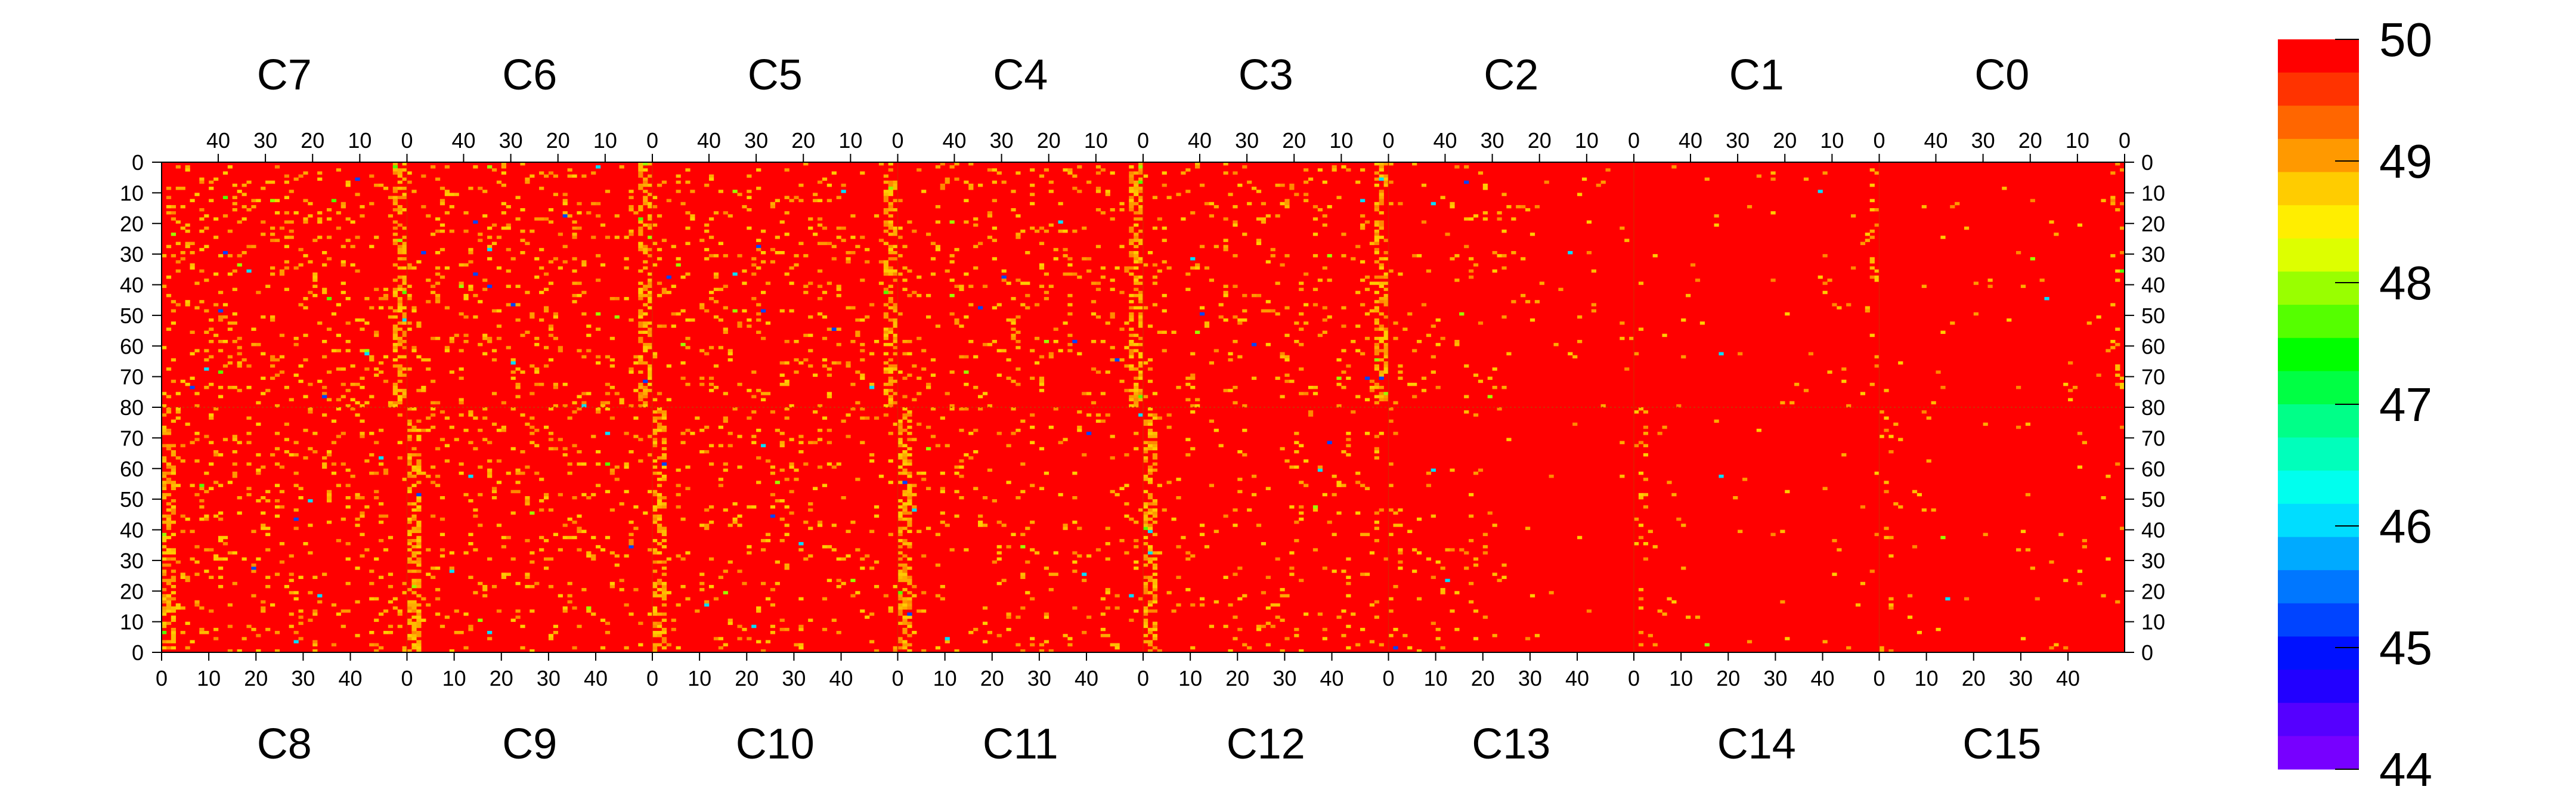 Image resolution: width=2576 pixels, height=805 pixels. What do you see at coordinates (756, 140) in the screenshot?
I see `top-x-tick-label: 30` at bounding box center [756, 140].